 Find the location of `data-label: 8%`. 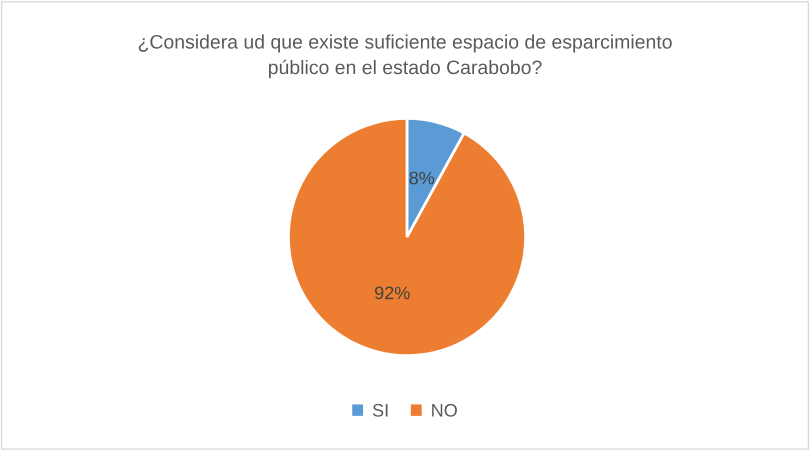

data-label: 8% is located at coordinates (421, 178).